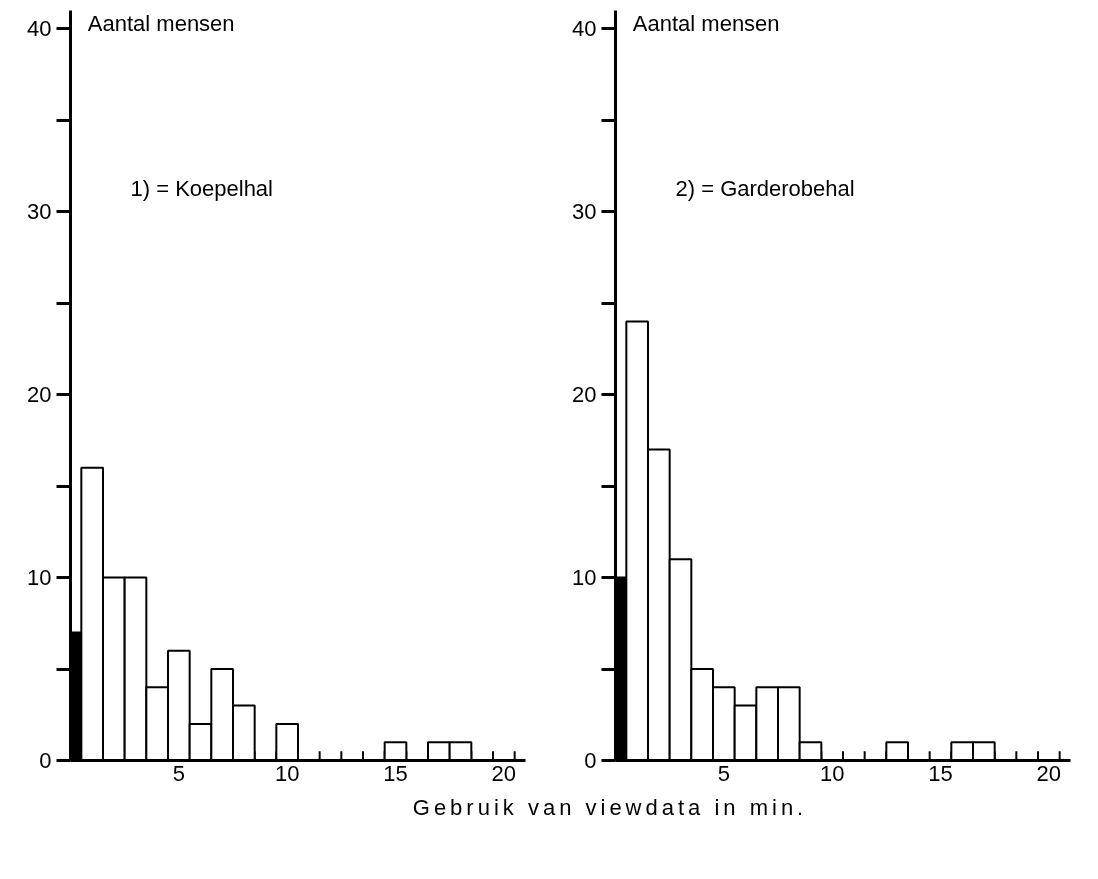  What do you see at coordinates (765, 188) in the screenshot?
I see `annotation: 2) = Garderobehal` at bounding box center [765, 188].